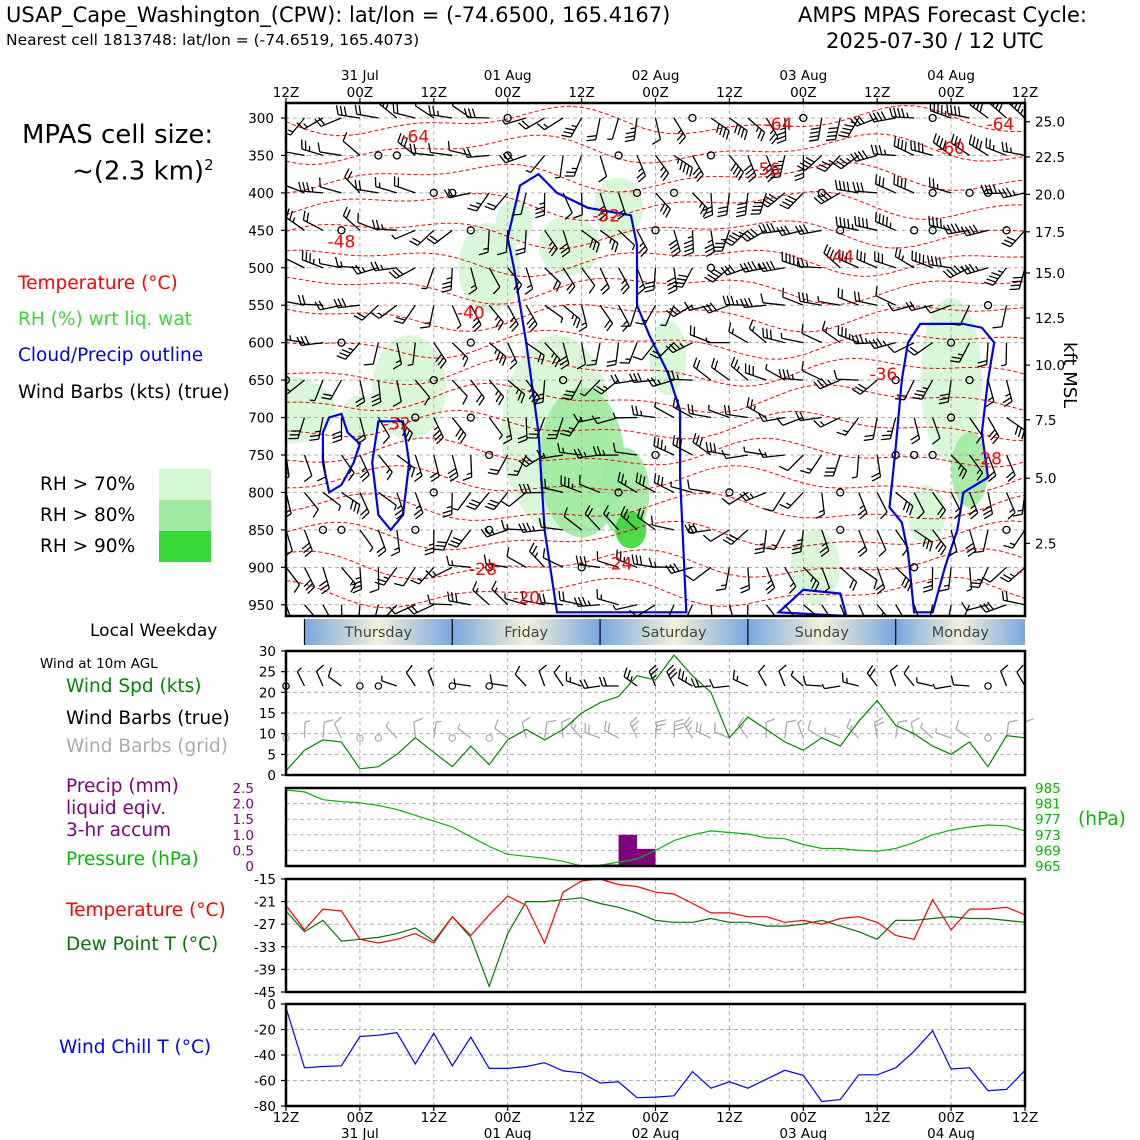 The image size is (1140, 1140). I want to click on legend-temperature: Temperature (°C), so click(98, 283).